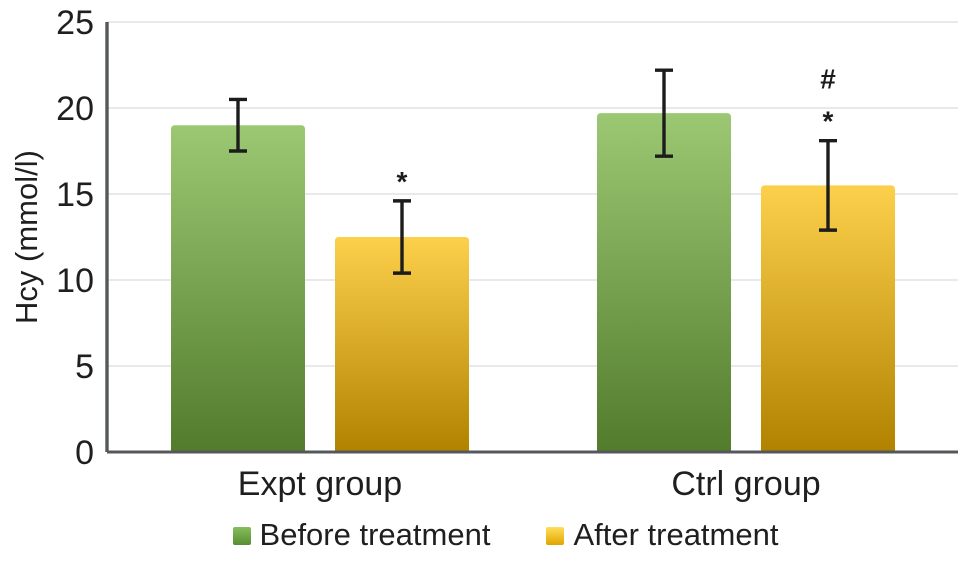 Image resolution: width=969 pixels, height=562 pixels. Describe the element at coordinates (26, 237) in the screenshot. I see `y-axis-title: Hcy (mmol/l)` at that location.